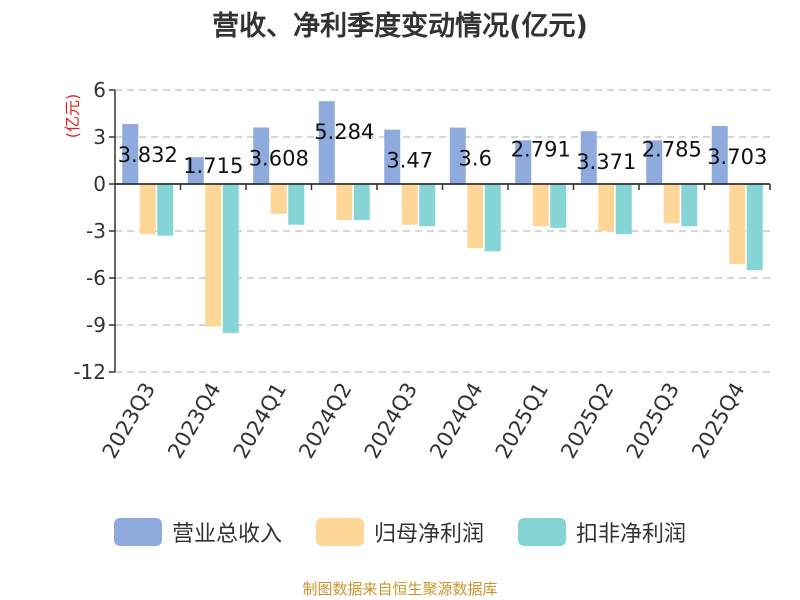 The image size is (800, 600). I want to click on y-tick-label: -3, so click(96, 231).